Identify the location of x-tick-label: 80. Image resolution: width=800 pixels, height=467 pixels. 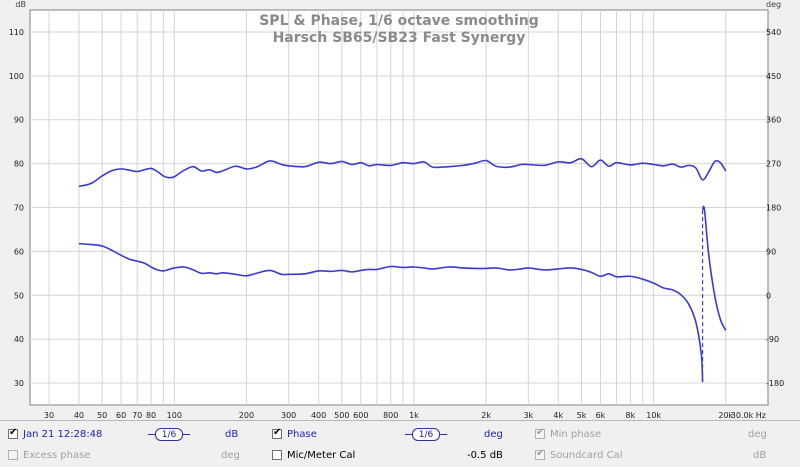
(151, 415).